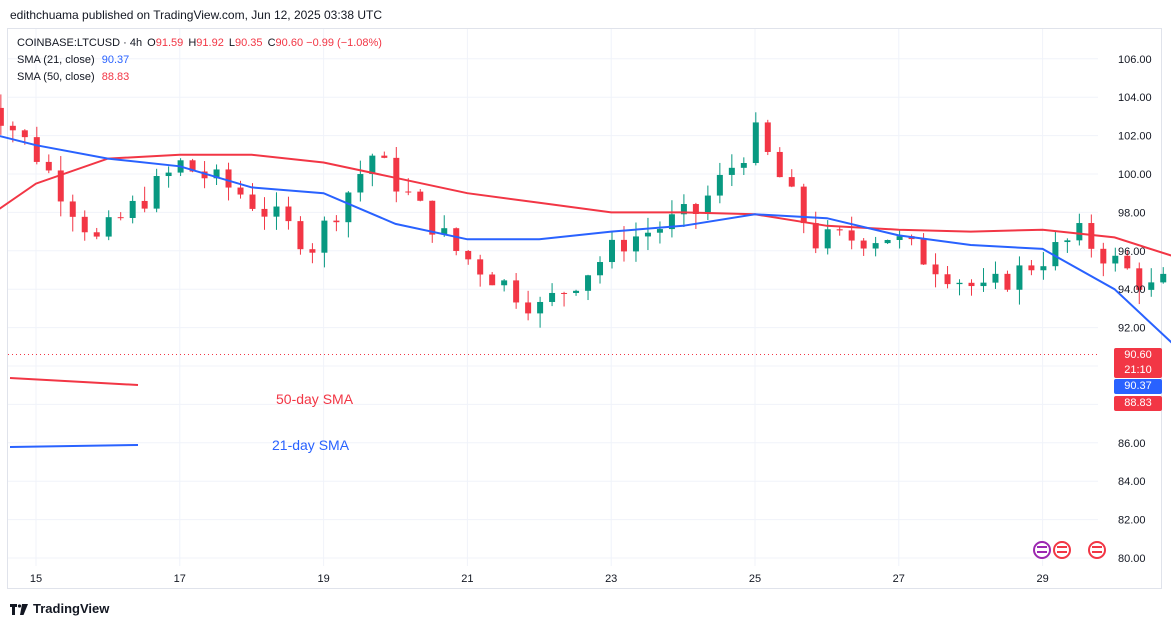  I want to click on y-tick-label: 104.00, so click(1135, 98).